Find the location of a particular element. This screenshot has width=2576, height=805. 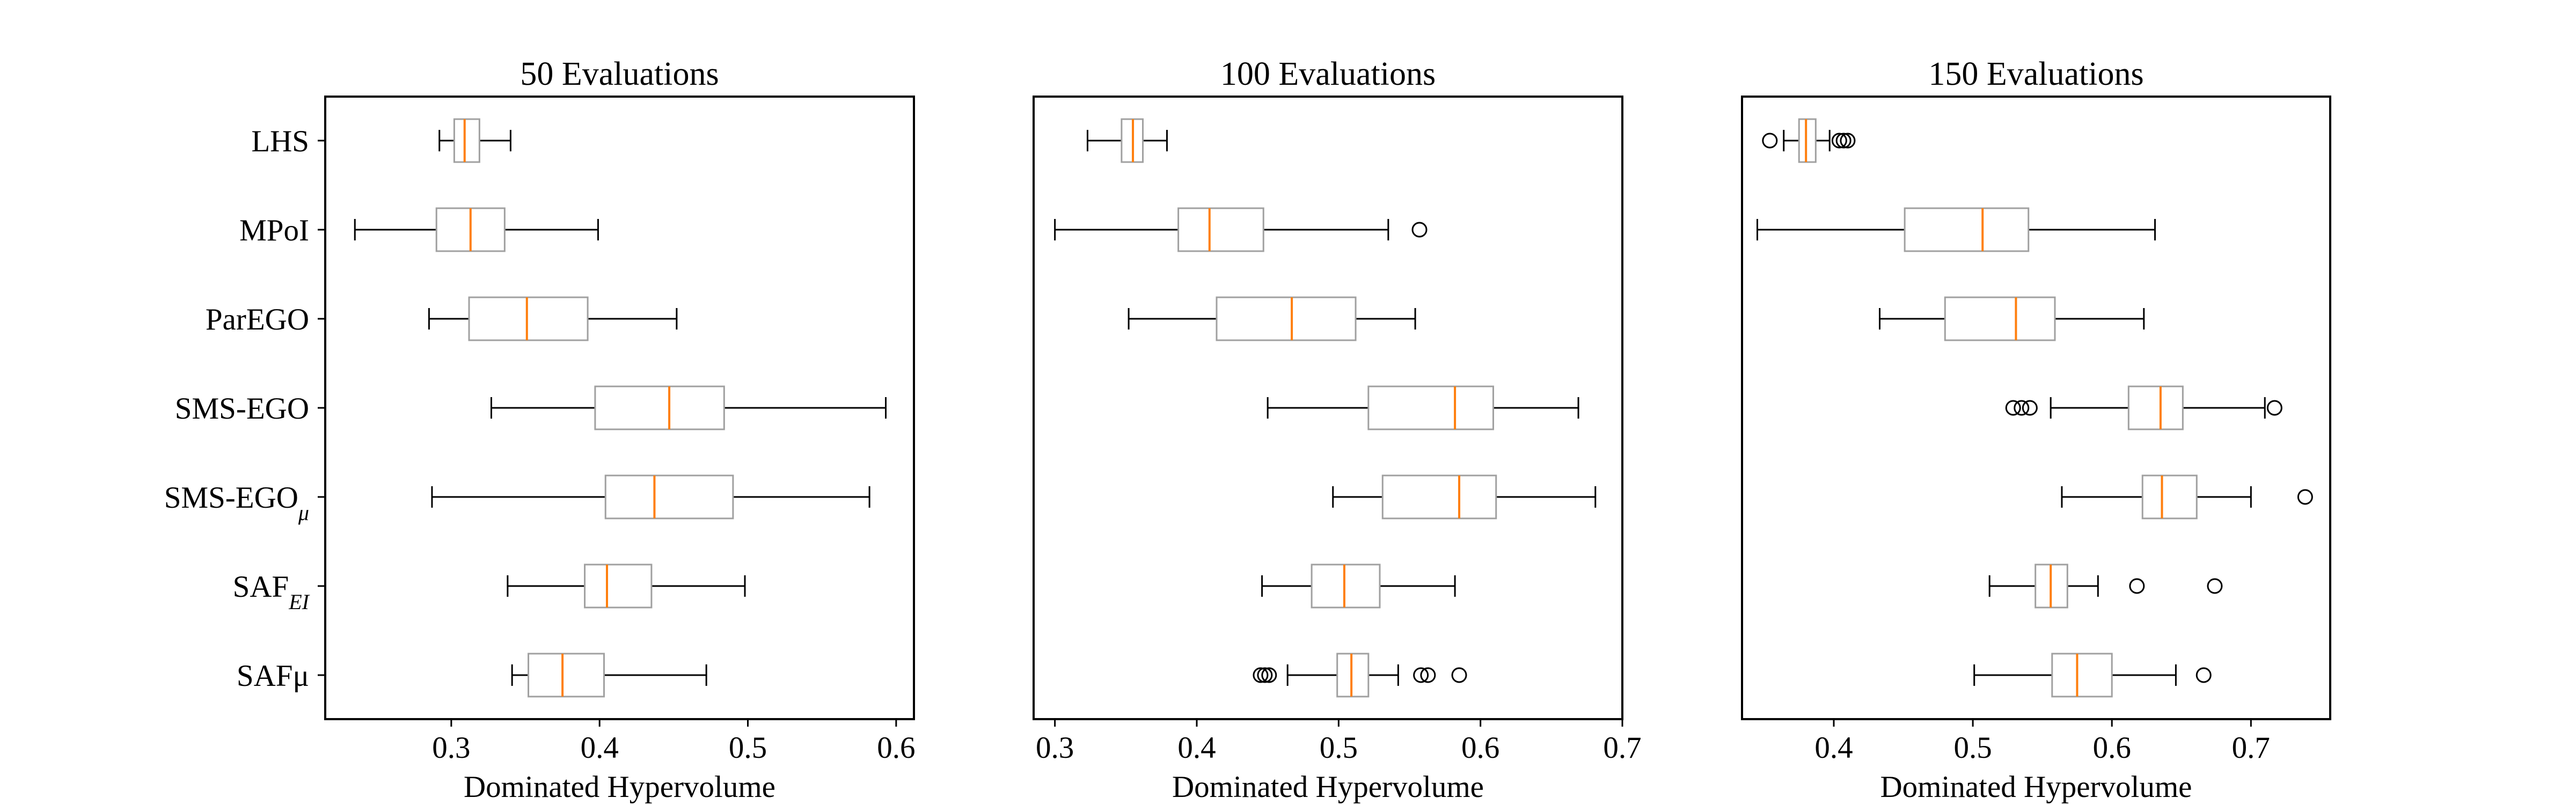

y-tick-label: MPoI is located at coordinates (274, 230).